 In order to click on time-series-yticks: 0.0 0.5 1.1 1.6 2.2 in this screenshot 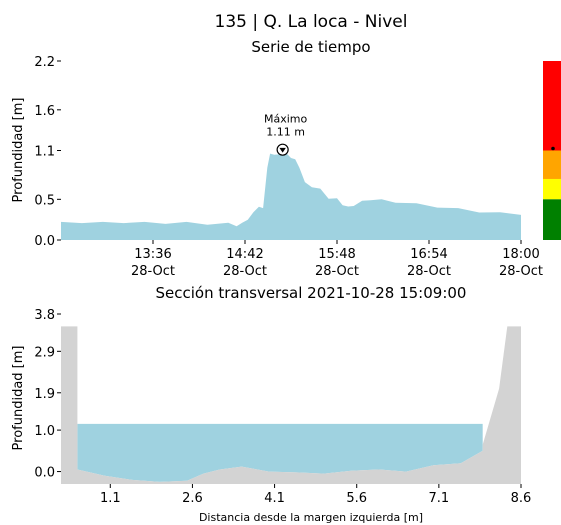, I will do `click(47, 152)`.